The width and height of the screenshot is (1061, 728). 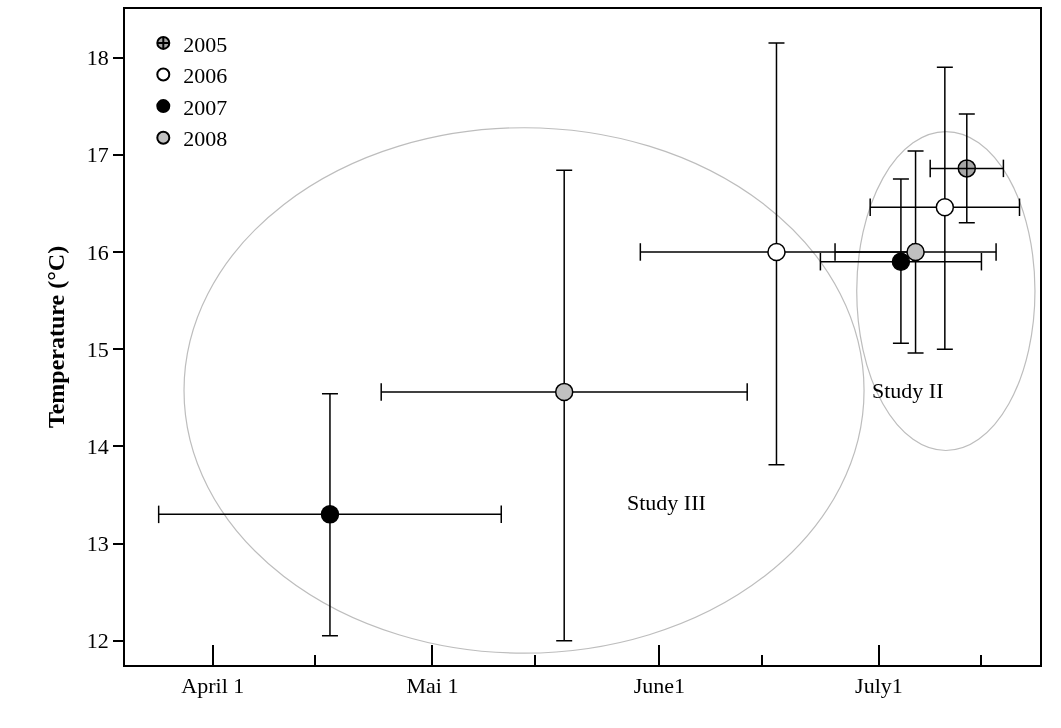 I want to click on legend-label: 2005, so click(x=205, y=44).